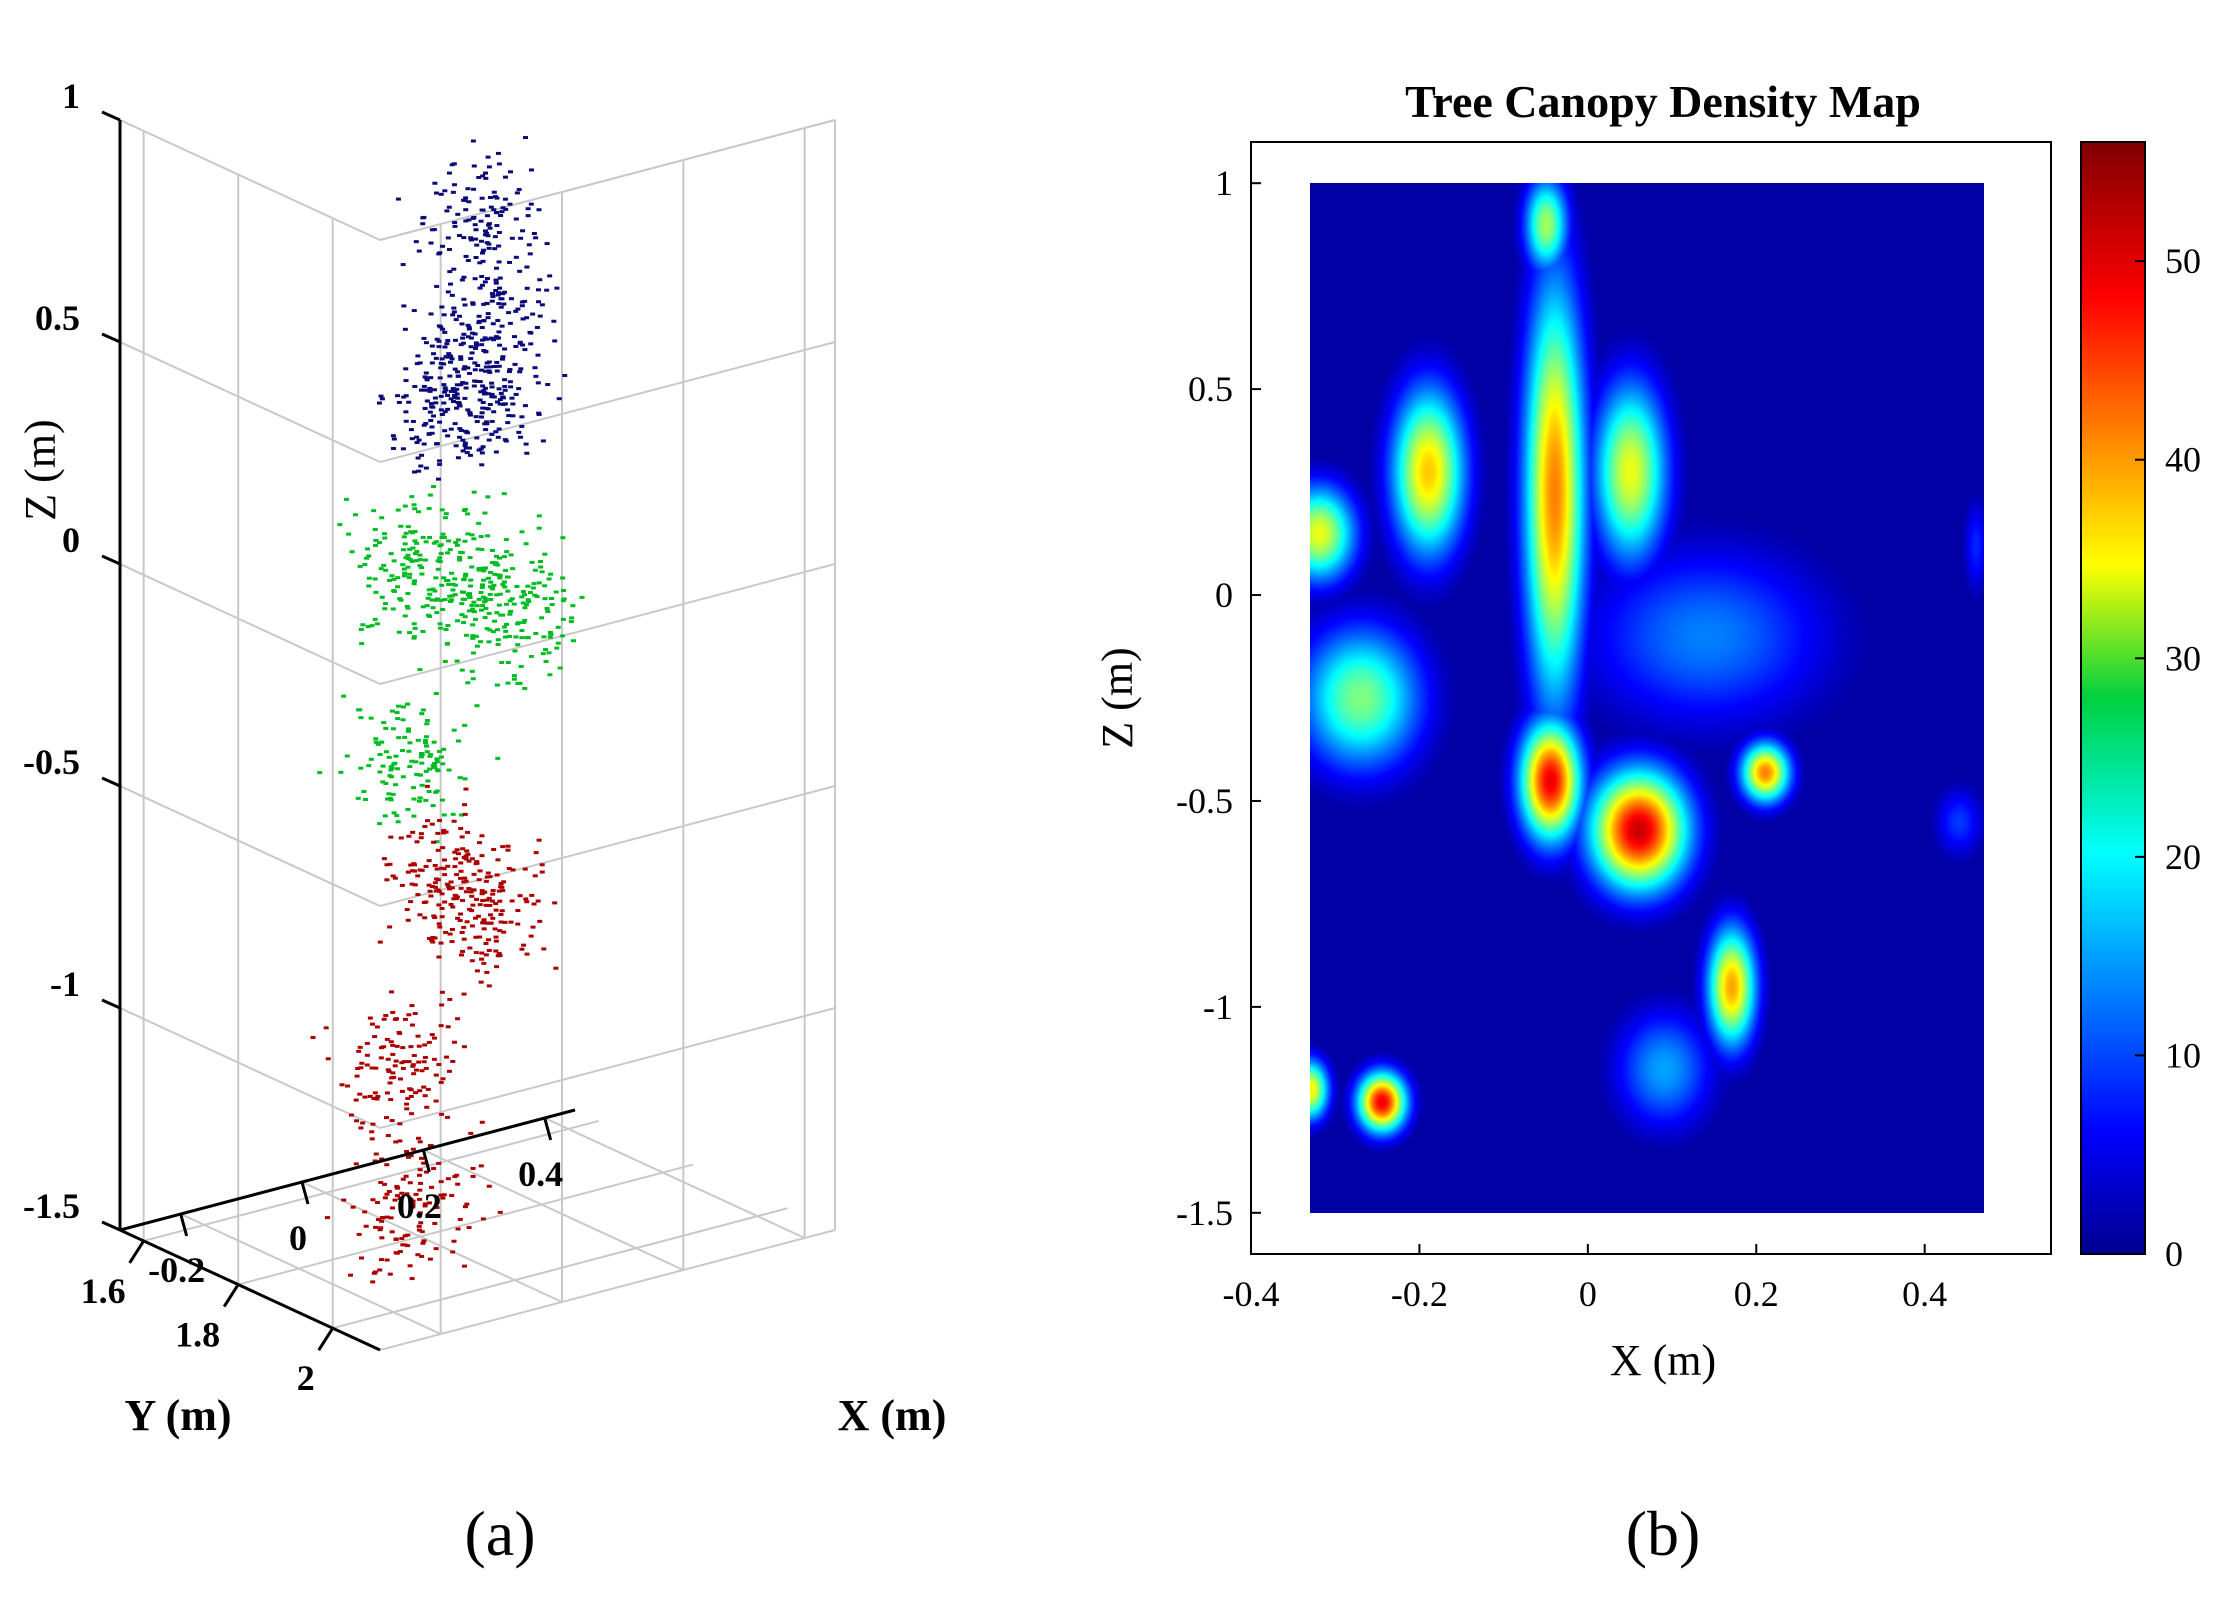 This screenshot has height=1597, width=2238. What do you see at coordinates (1224, 183) in the screenshot?
I see `y-tick-label: 1` at bounding box center [1224, 183].